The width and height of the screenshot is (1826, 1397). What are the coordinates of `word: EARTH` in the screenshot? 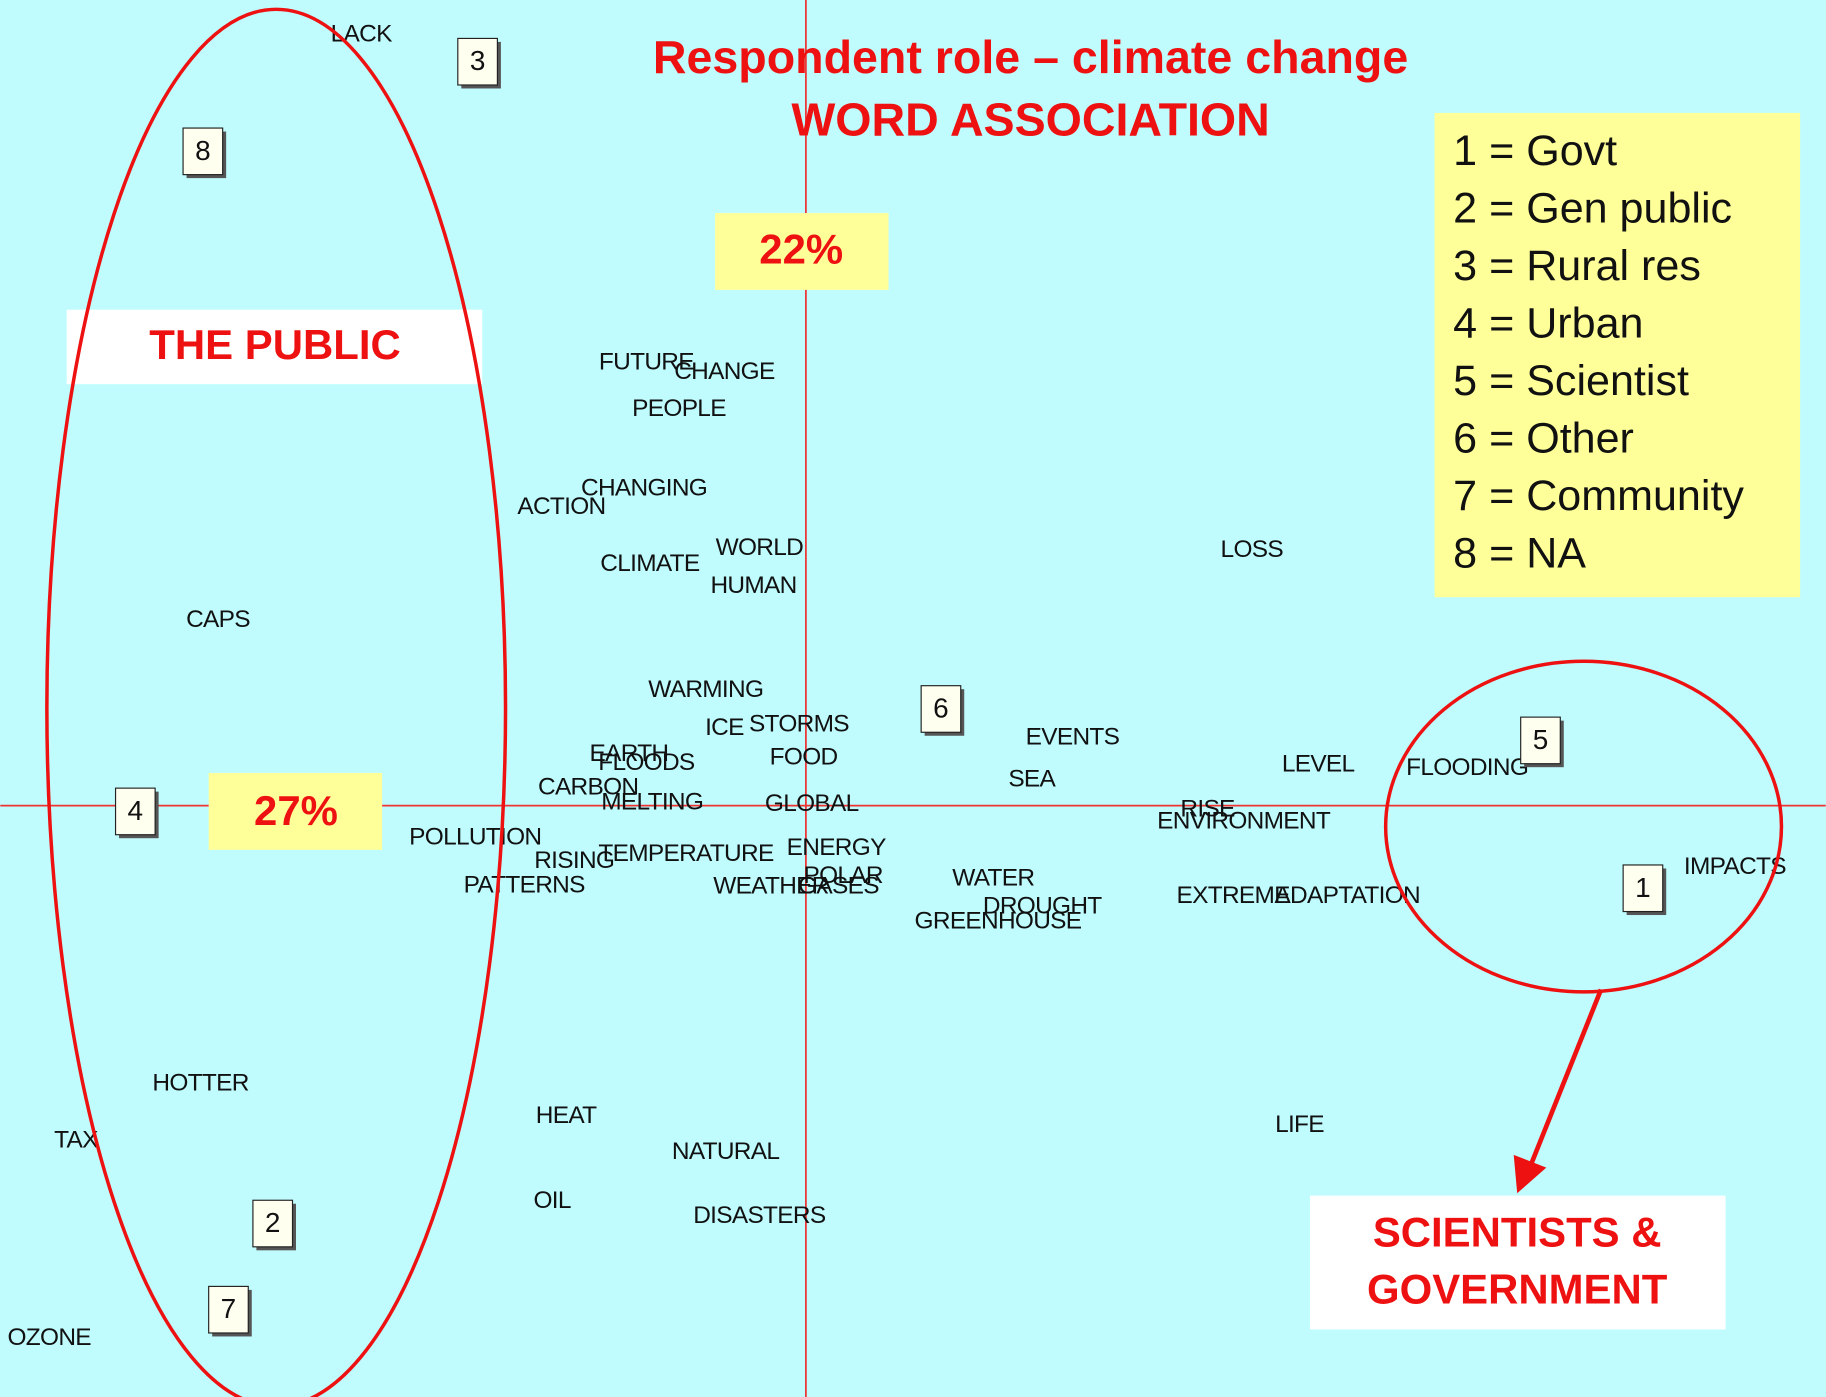 It's located at (628, 753).